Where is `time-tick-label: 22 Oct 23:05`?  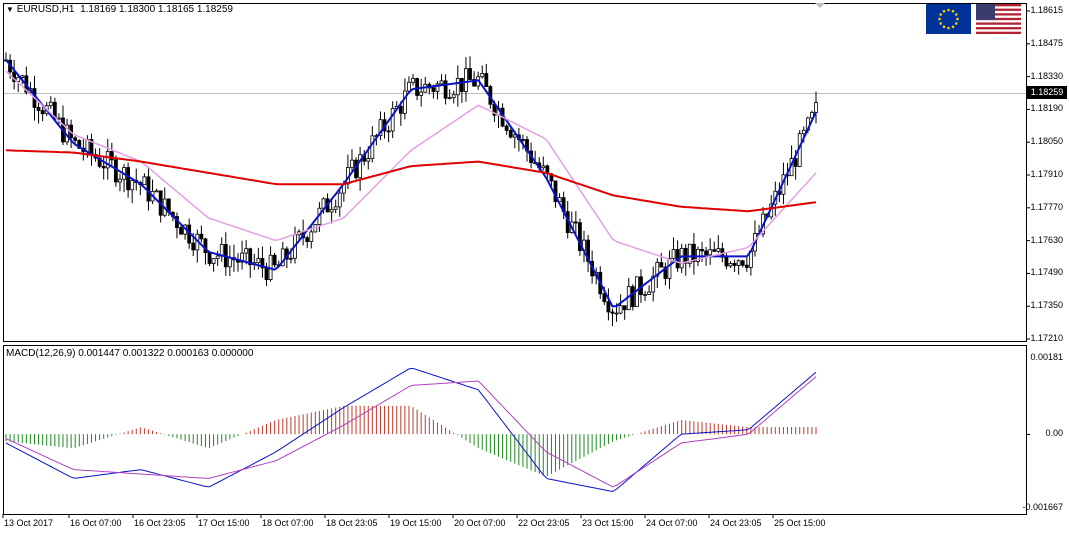
time-tick-label: 22 Oct 23:05 is located at coordinates (544, 523).